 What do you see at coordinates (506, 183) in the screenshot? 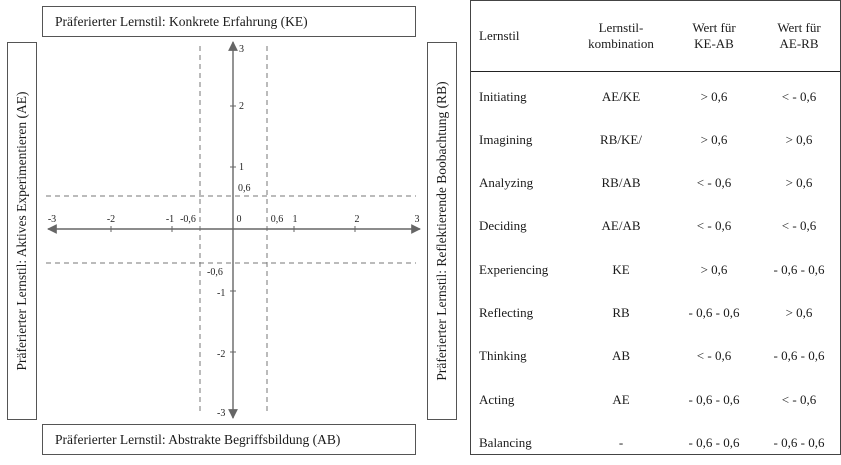
I see `table-cell: Analyzing` at bounding box center [506, 183].